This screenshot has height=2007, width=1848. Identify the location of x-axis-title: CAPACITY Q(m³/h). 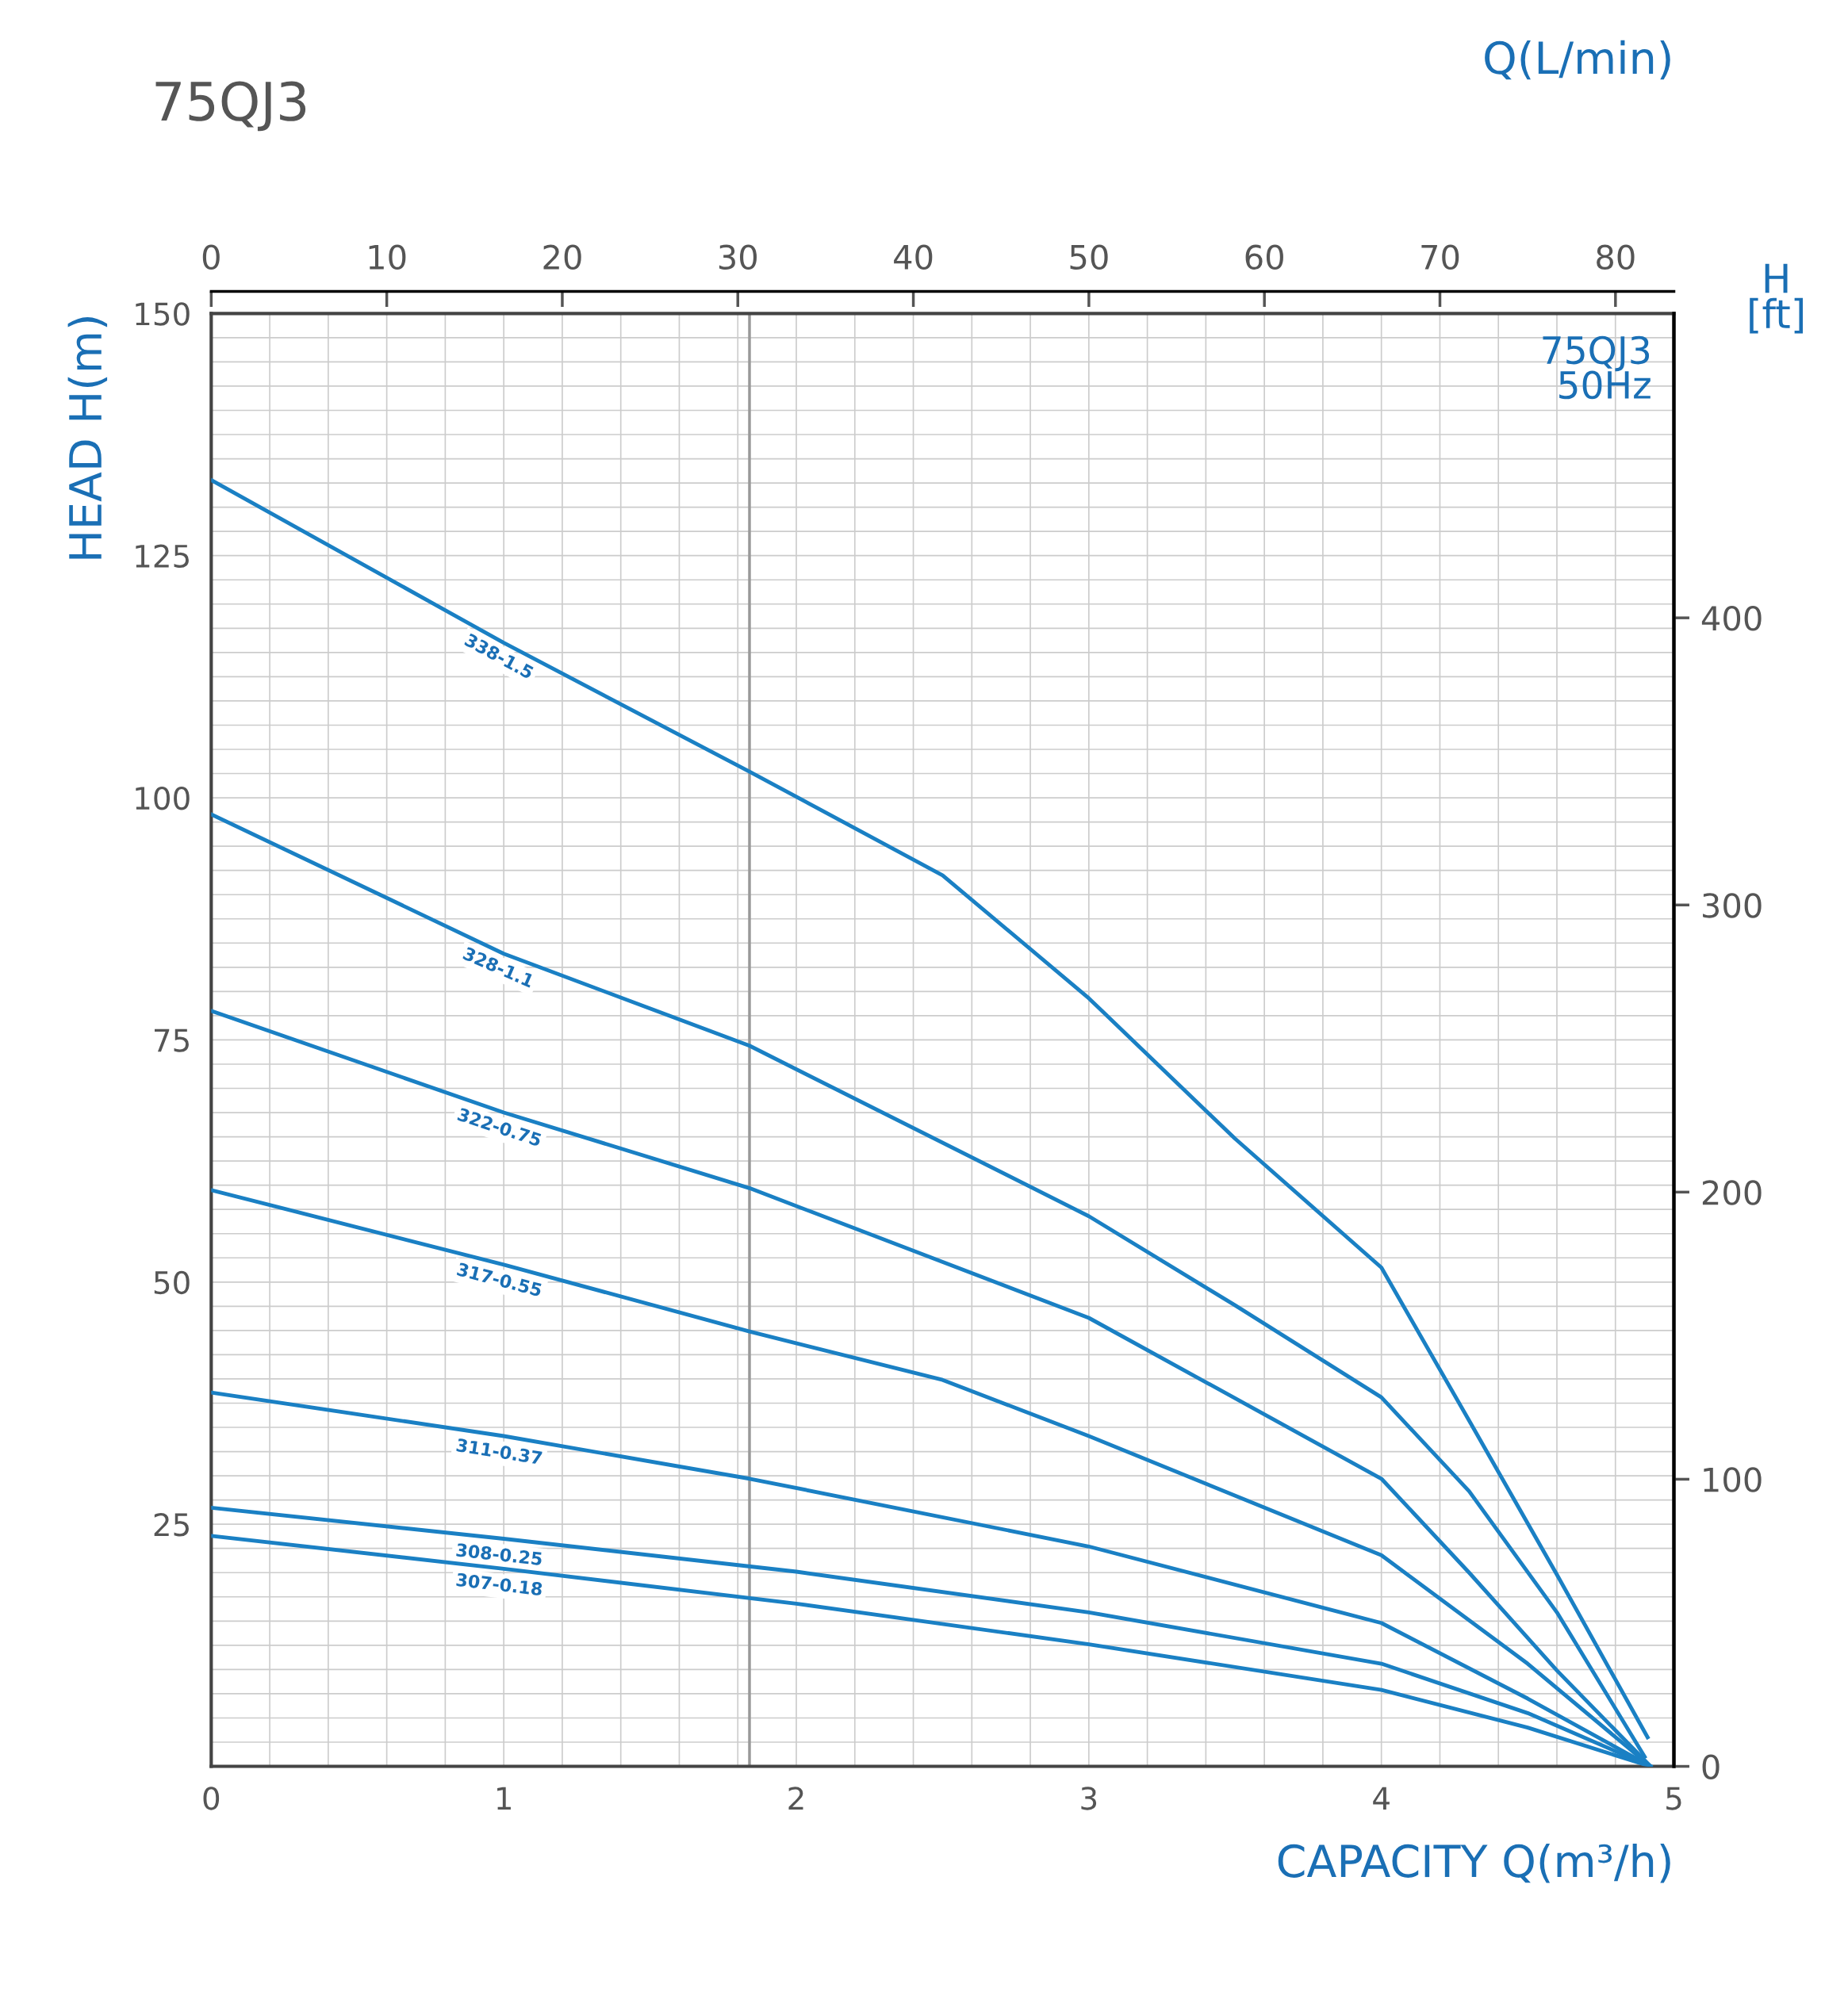
(1474, 1863).